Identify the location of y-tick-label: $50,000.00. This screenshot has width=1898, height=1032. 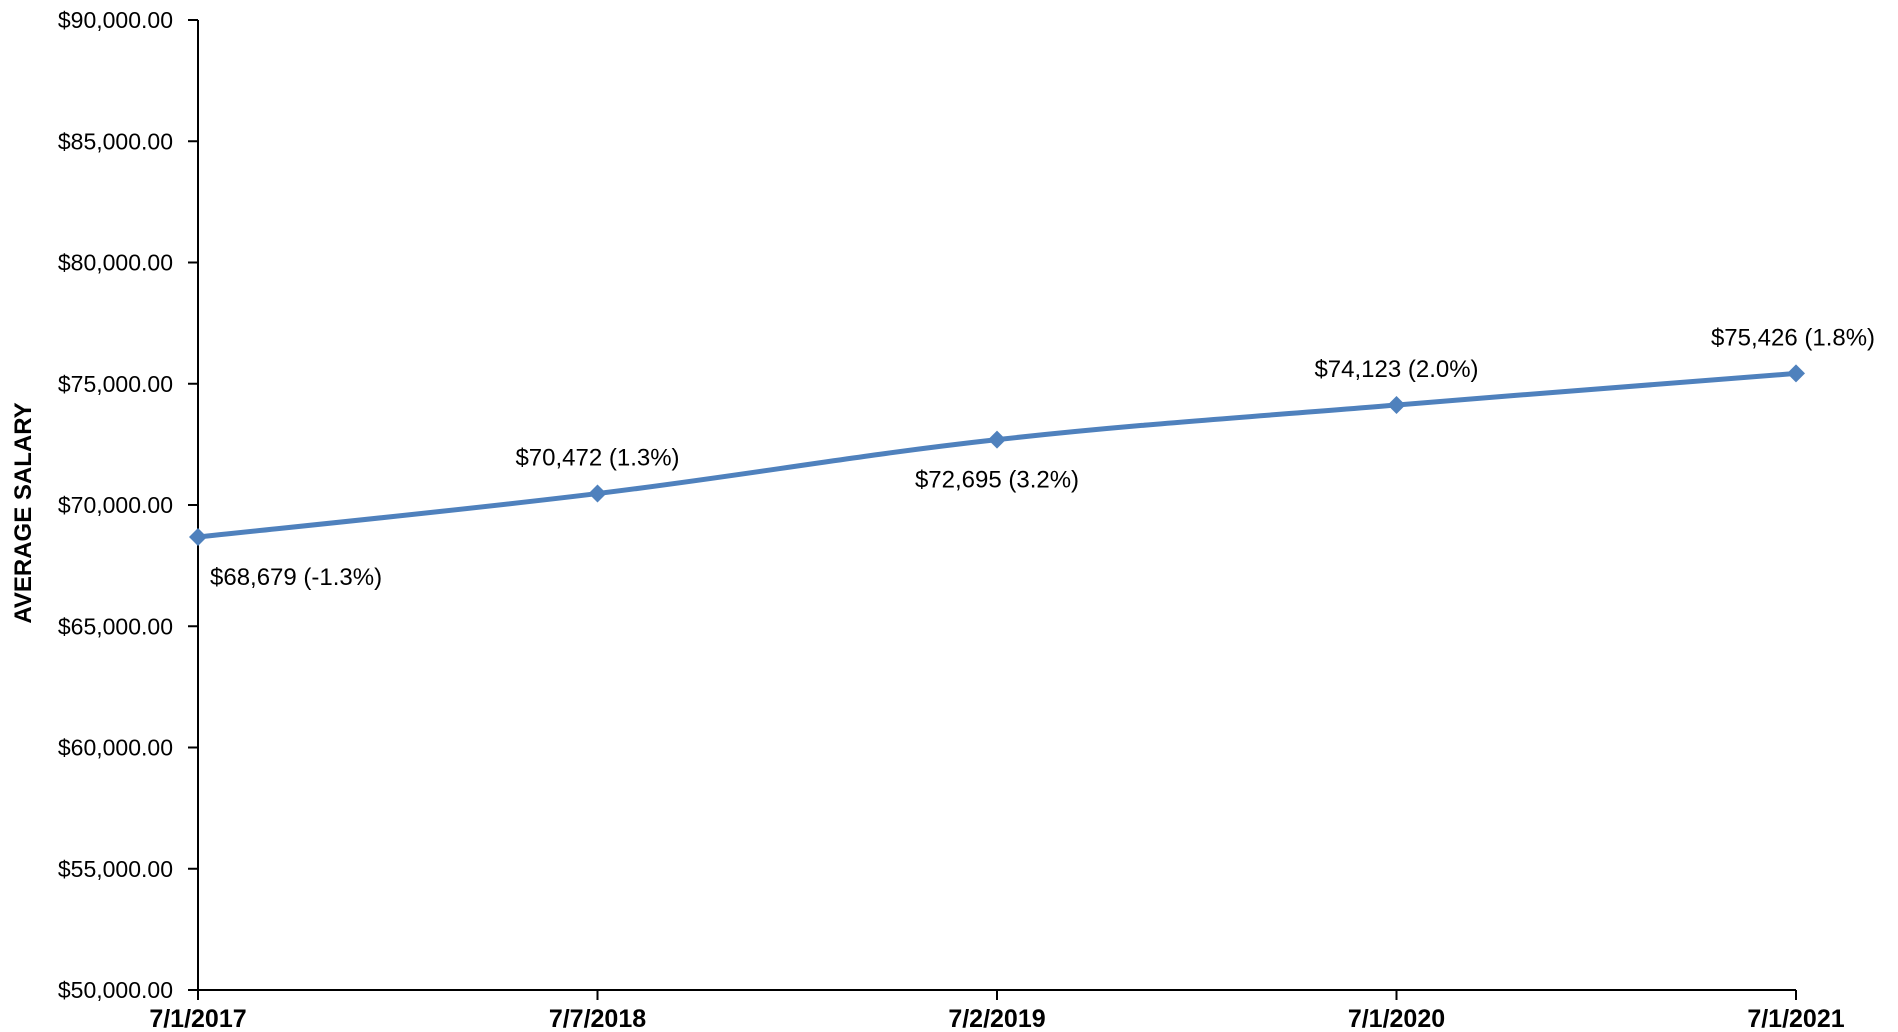
(115, 990).